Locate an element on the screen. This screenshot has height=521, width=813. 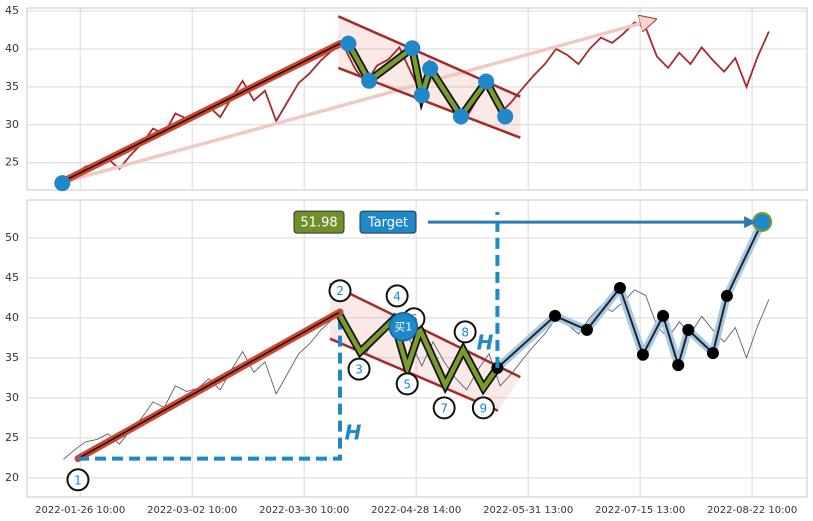
buy-marker is located at coordinates (403, 326).